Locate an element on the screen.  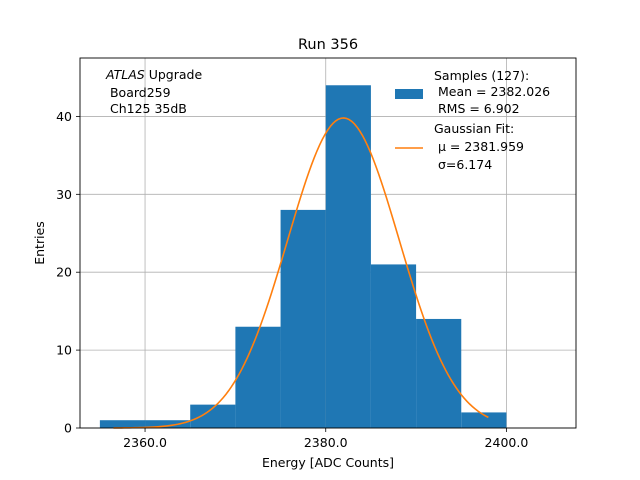
x-tick-label: 2380.0 is located at coordinates (326, 442).